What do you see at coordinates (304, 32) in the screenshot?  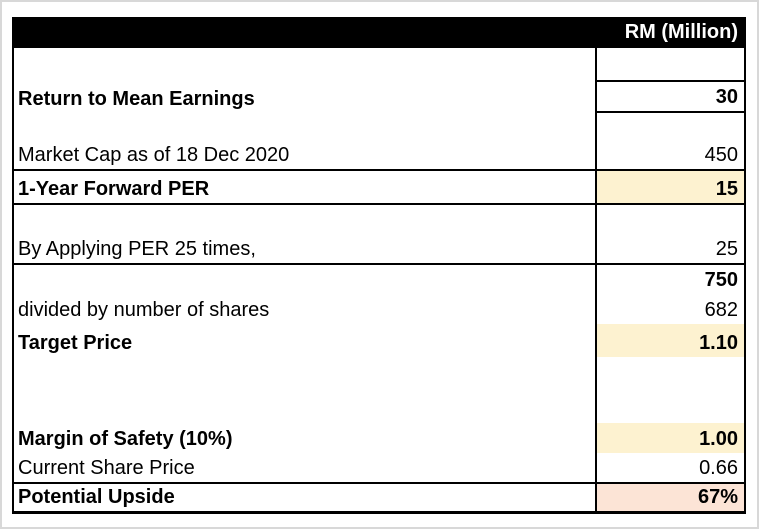 I see `header-label-cell` at bounding box center [304, 32].